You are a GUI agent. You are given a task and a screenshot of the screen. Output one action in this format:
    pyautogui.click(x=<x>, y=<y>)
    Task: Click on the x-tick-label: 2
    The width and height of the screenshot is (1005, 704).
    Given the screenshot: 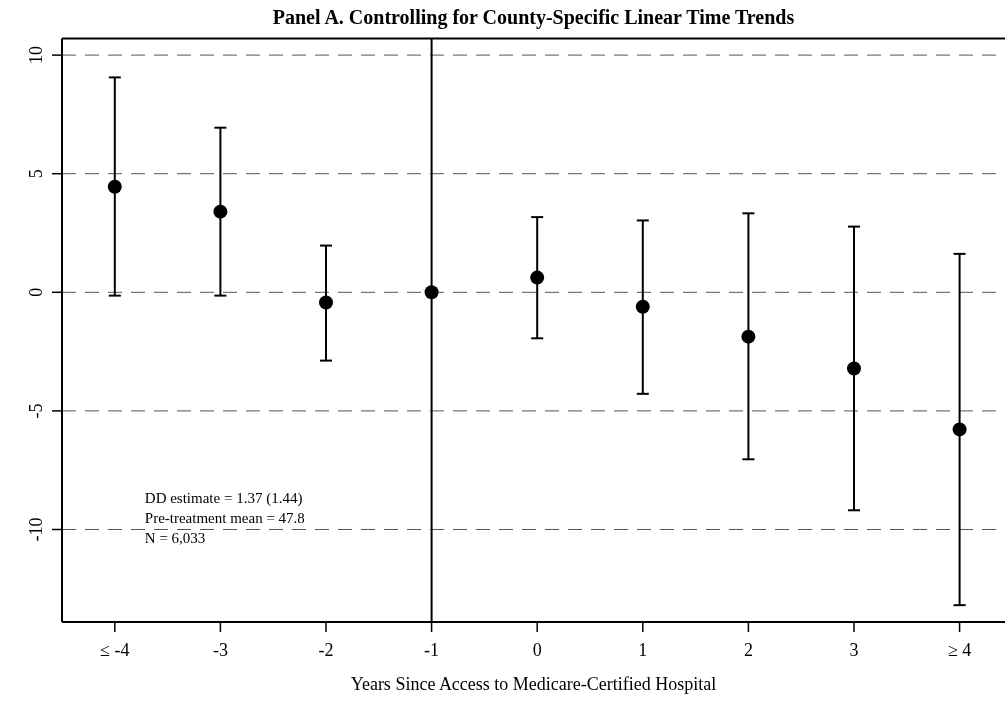 What is the action you would take?
    pyautogui.click(x=748, y=650)
    